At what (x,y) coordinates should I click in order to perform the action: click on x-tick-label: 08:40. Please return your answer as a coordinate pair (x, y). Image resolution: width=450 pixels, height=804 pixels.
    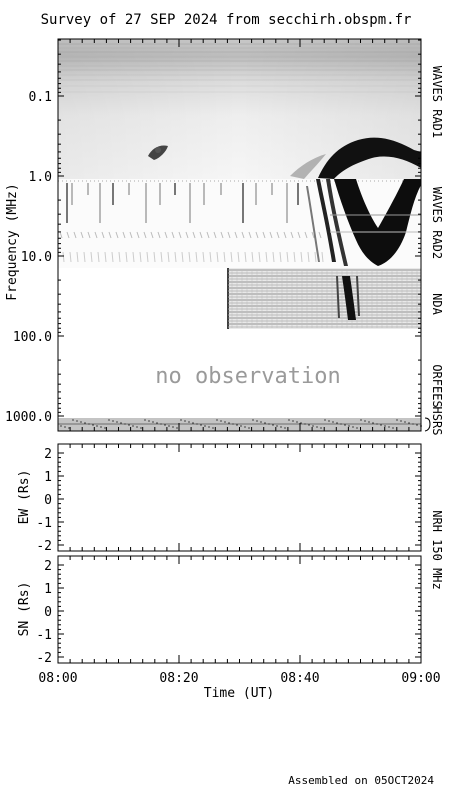
    Looking at the image, I should click on (299, 678).